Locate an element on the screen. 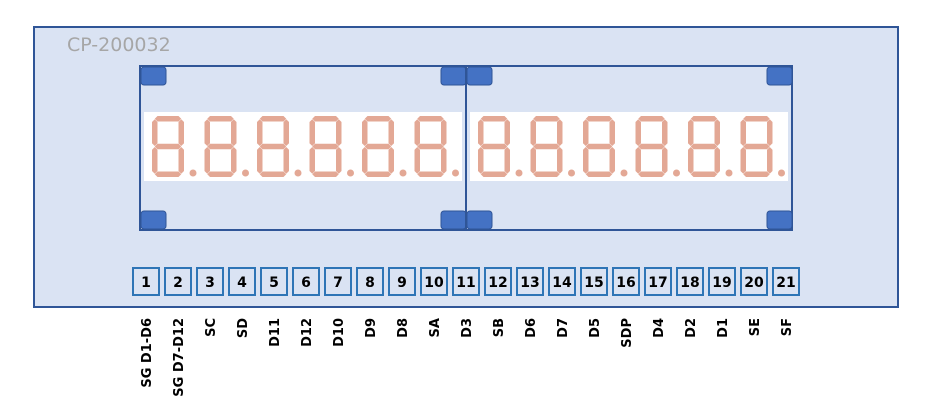 Image resolution: width=930 pixels, height=412 pixels. pin-label: D2 is located at coordinates (691, 328).